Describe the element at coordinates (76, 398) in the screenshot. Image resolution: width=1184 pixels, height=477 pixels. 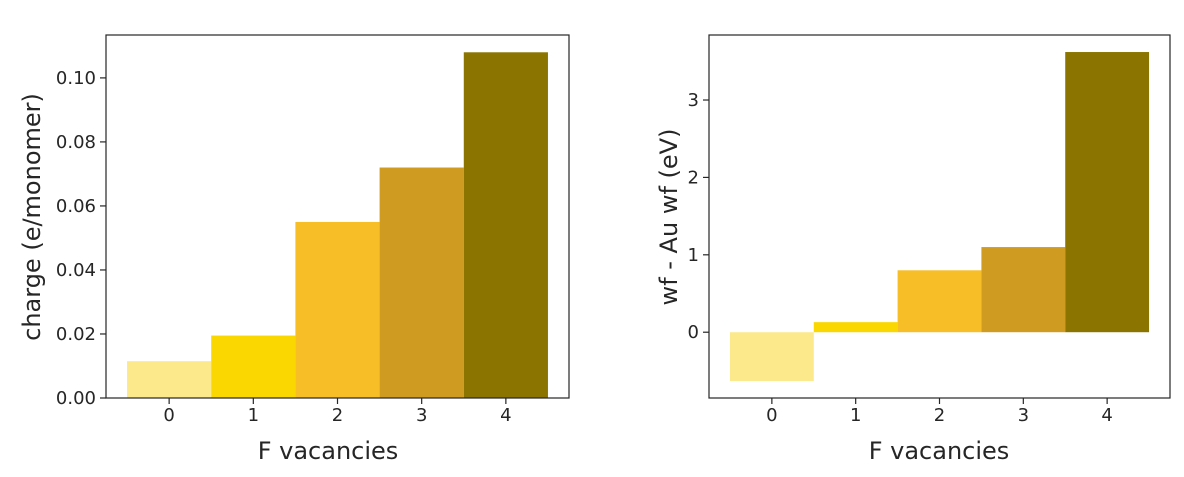
I see `y-tick-label: 0.00` at that location.